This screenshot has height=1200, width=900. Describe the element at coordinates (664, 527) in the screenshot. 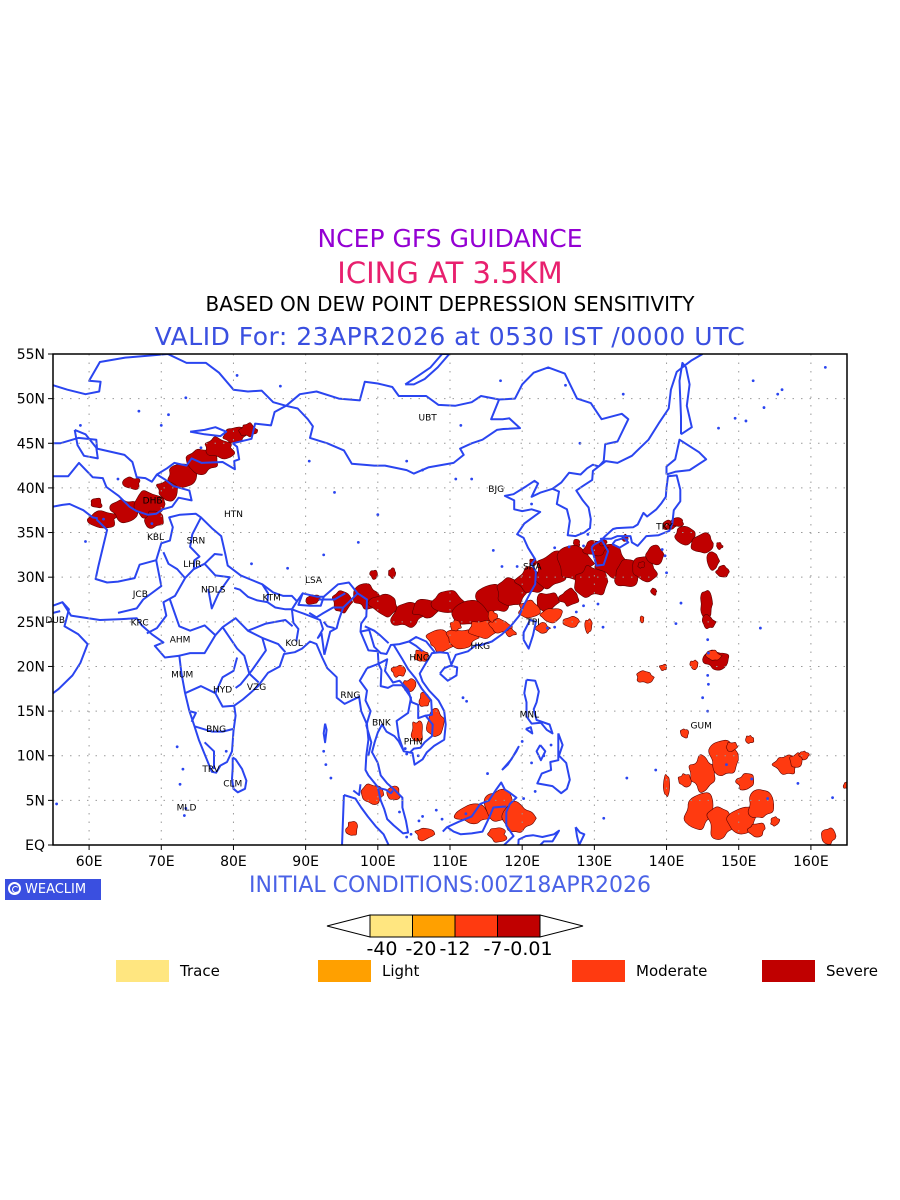

I see `station-label: TKY` at that location.